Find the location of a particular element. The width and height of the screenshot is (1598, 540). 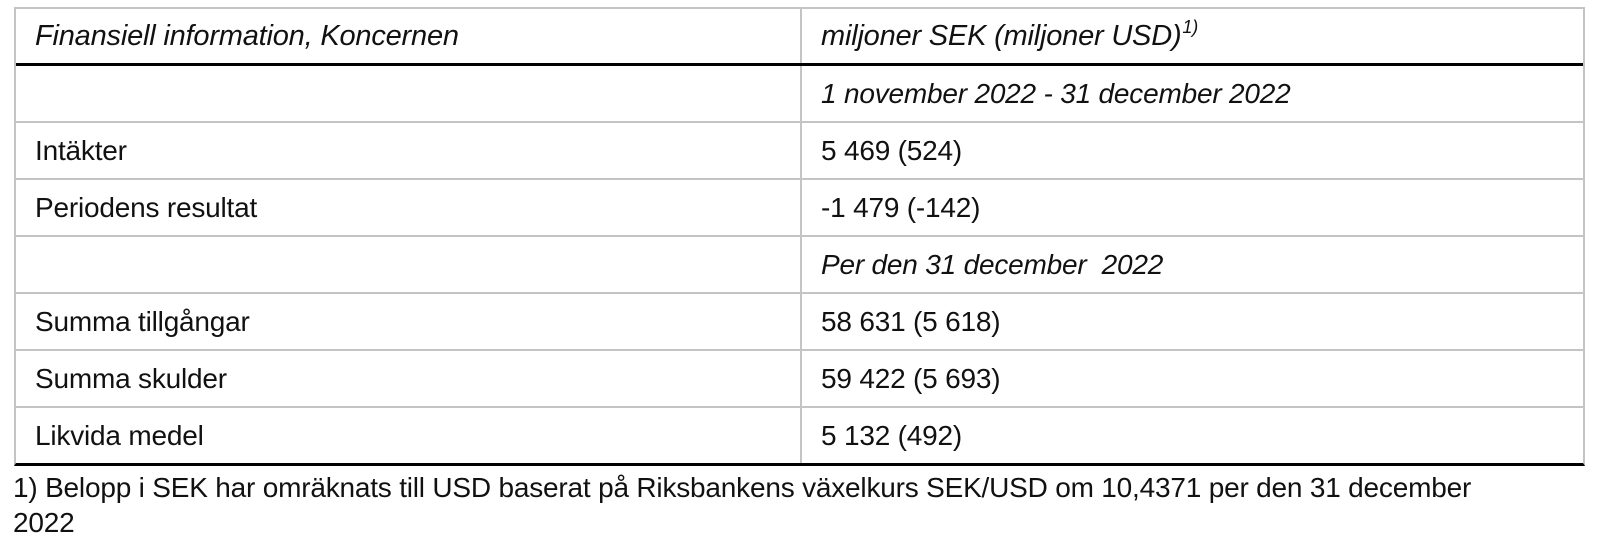

row-label-cell: Likvida medel is located at coordinates (409, 435).